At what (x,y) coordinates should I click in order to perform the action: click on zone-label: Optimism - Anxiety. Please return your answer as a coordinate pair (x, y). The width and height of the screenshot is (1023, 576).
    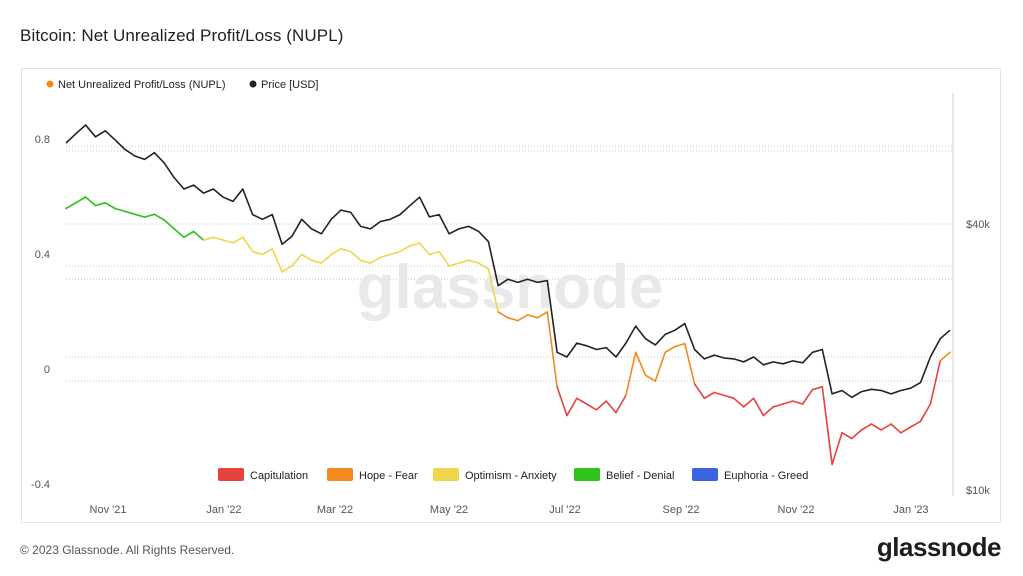
    Looking at the image, I should click on (511, 476).